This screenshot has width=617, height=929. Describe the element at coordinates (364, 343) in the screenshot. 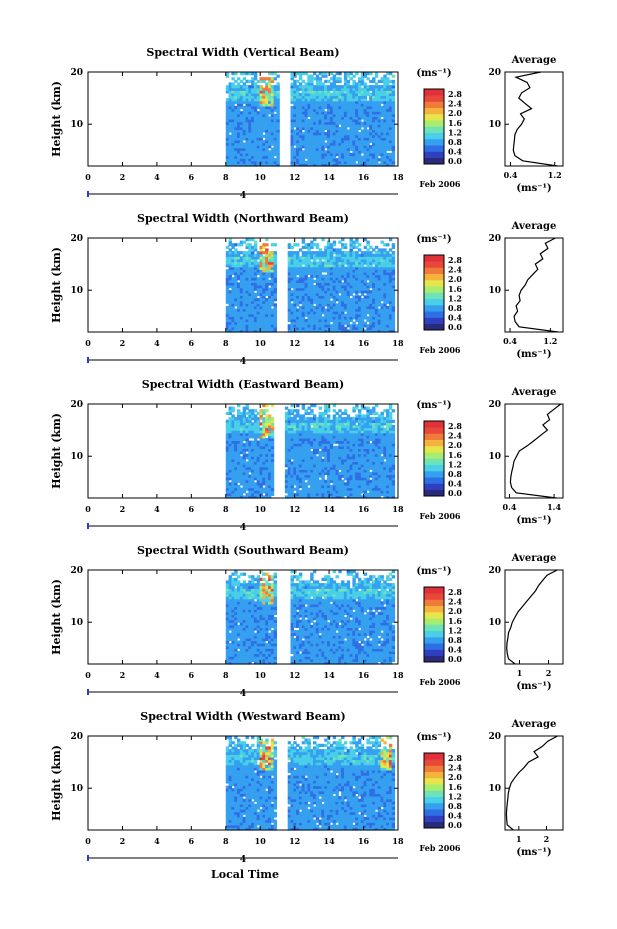

I see `x-tick-label: 16` at that location.